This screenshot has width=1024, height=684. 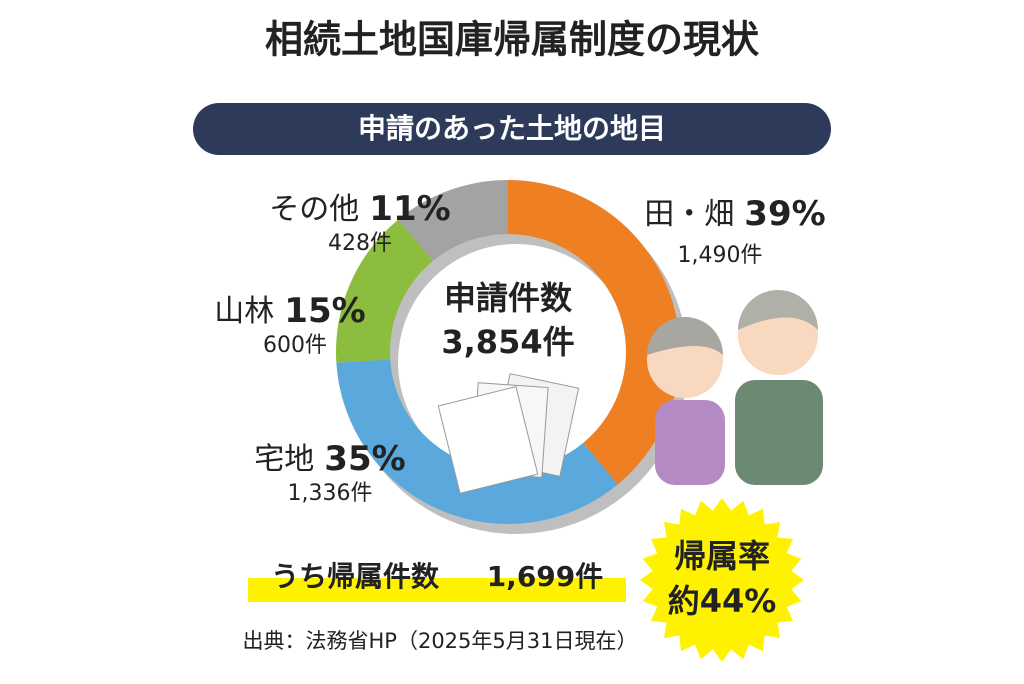 What do you see at coordinates (735, 387) in the screenshot?
I see `people-illustration` at bounding box center [735, 387].